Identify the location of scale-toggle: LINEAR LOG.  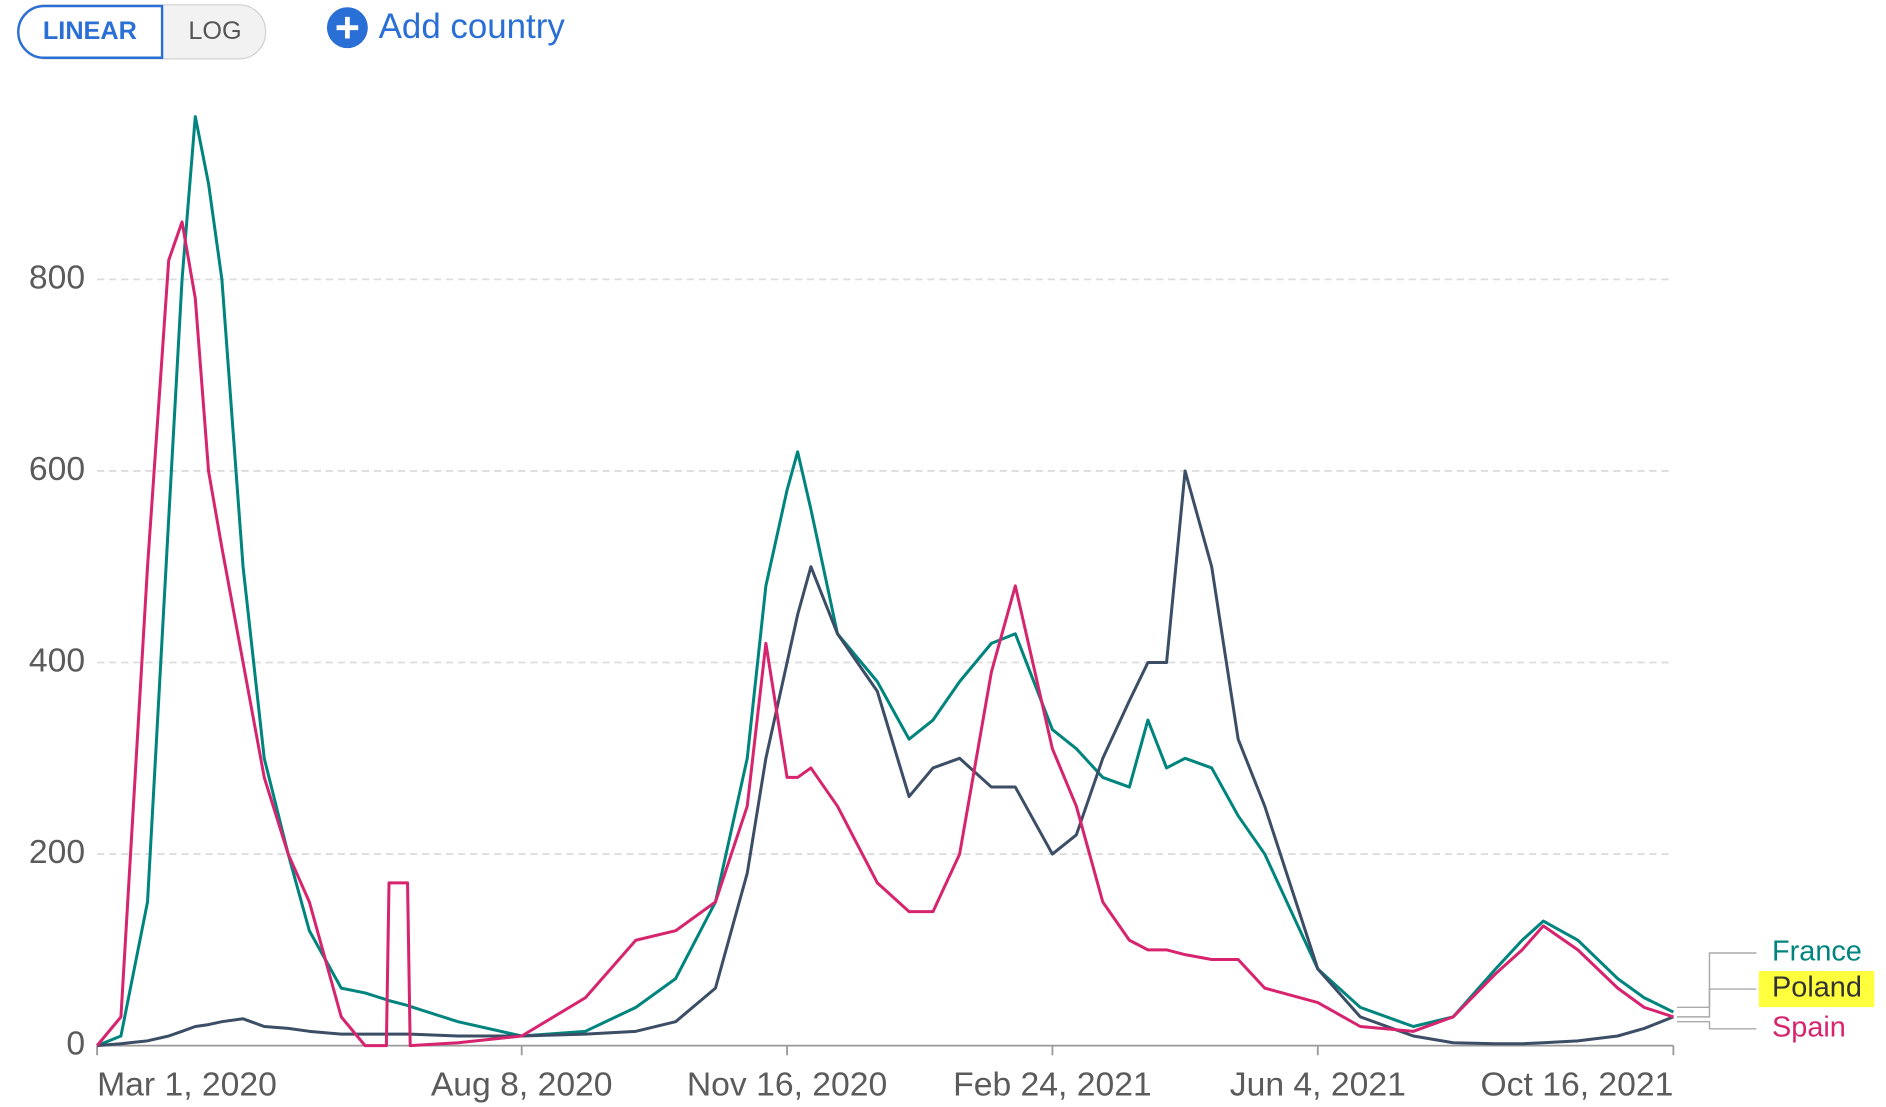
(142, 32).